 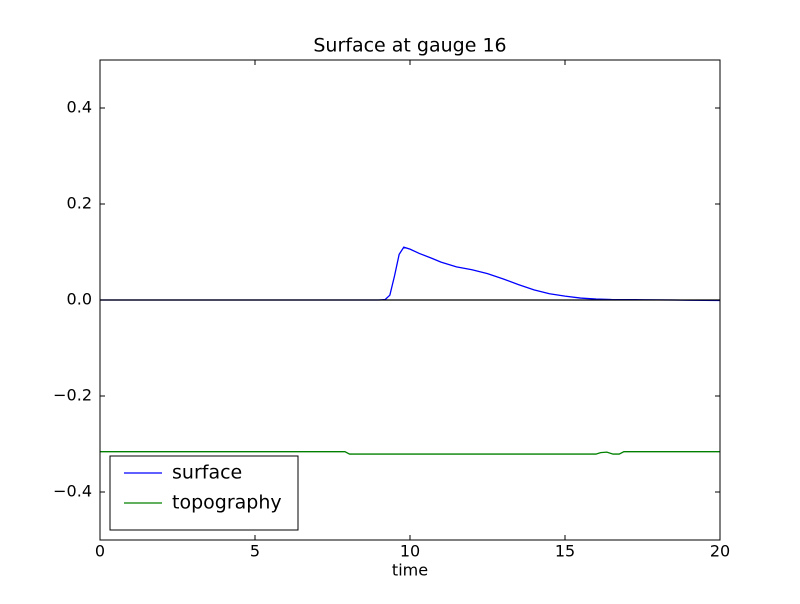 I want to click on legend-box, so click(x=204, y=493).